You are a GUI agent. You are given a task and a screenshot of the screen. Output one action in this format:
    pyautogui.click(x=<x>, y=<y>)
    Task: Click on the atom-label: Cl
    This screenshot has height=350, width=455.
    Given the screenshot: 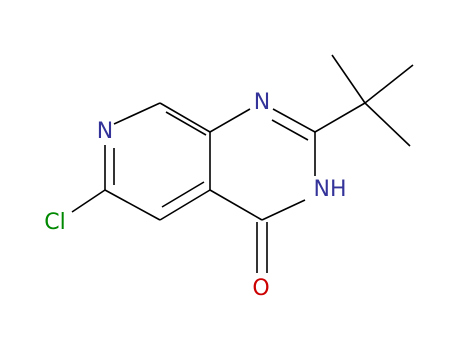 What is the action you would take?
    pyautogui.click(x=54, y=222)
    